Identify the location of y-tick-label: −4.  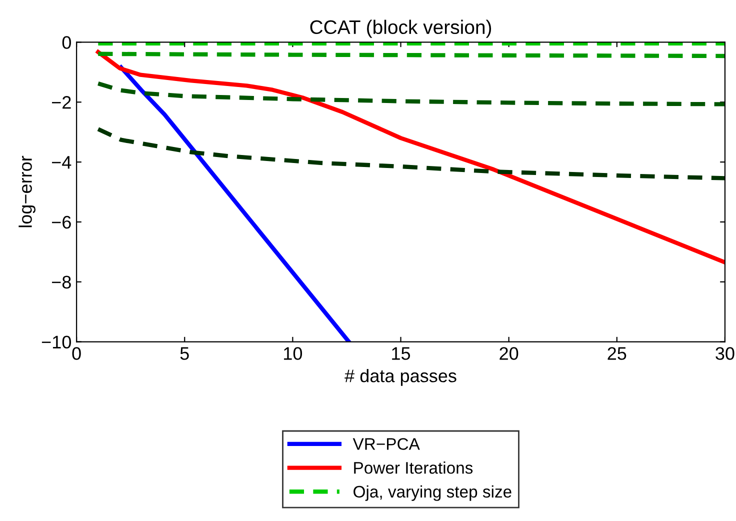
(62, 162).